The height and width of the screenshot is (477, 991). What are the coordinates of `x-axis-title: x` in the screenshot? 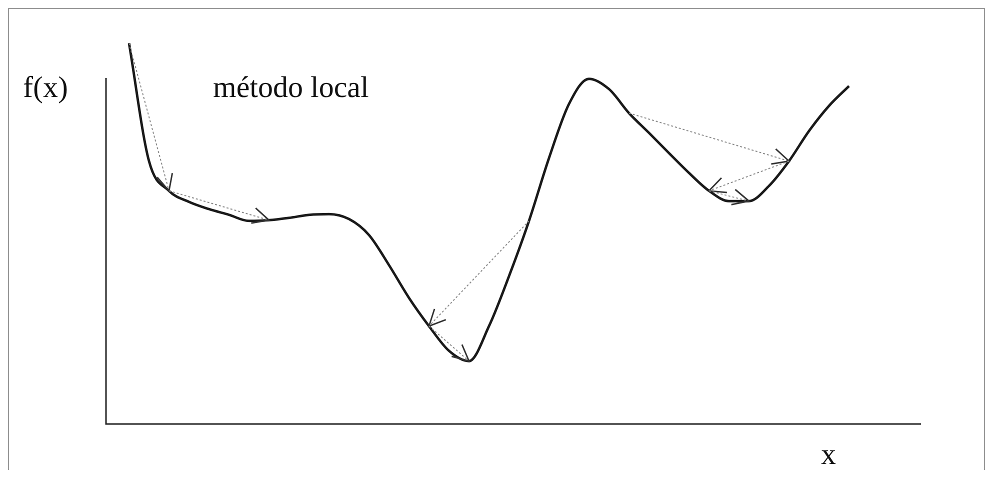 It's located at (828, 454).